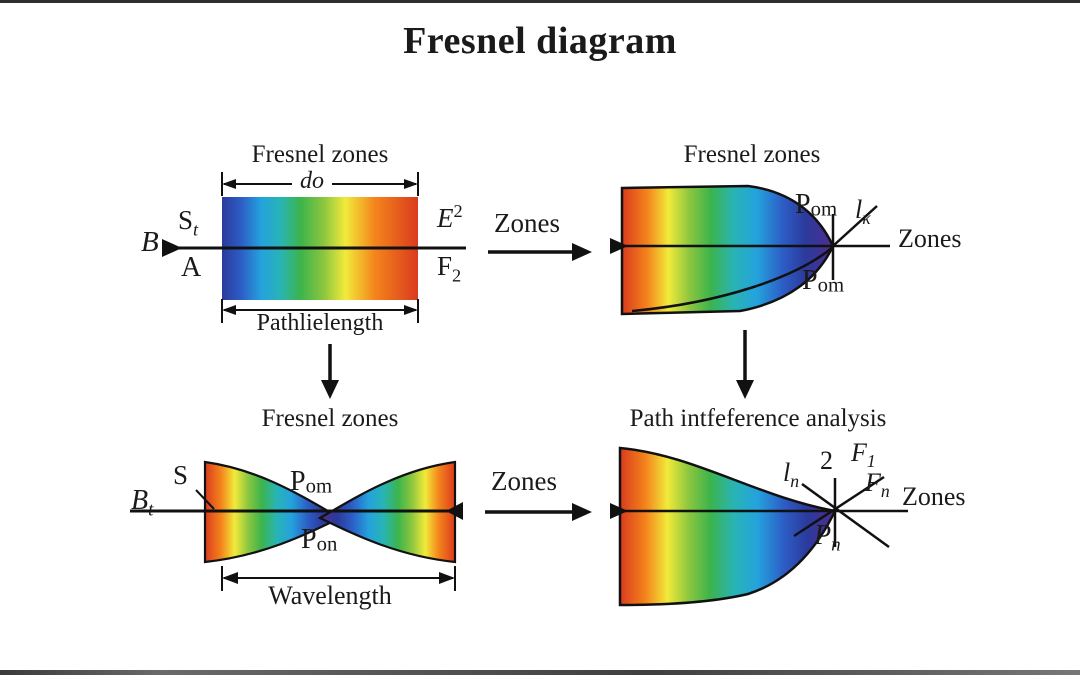 The width and height of the screenshot is (1080, 675). I want to click on bottom-right-number-label: 2, so click(826, 460).